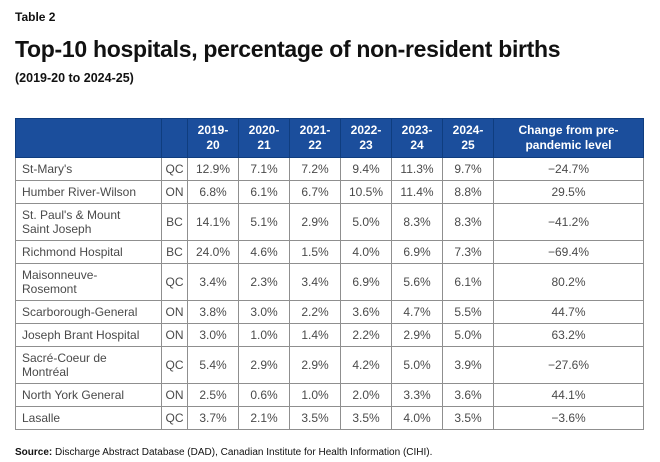 The width and height of the screenshot is (660, 462). I want to click on cell-value: 5.4%, so click(213, 365).